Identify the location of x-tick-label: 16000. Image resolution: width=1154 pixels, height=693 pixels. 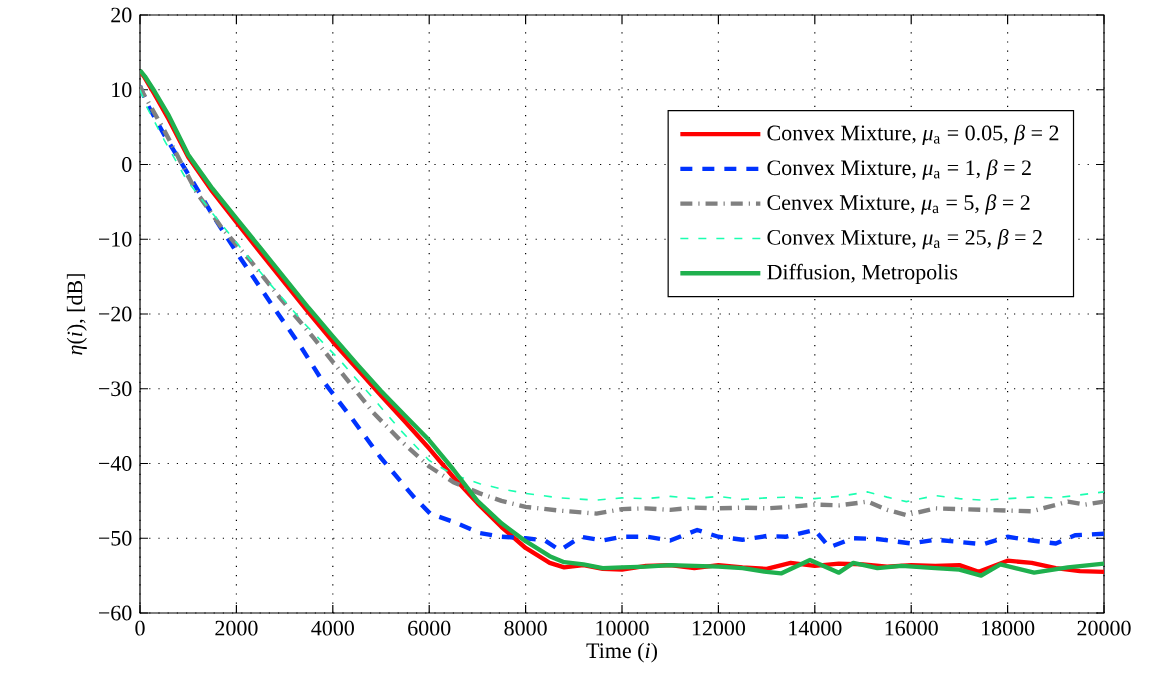
(911, 628).